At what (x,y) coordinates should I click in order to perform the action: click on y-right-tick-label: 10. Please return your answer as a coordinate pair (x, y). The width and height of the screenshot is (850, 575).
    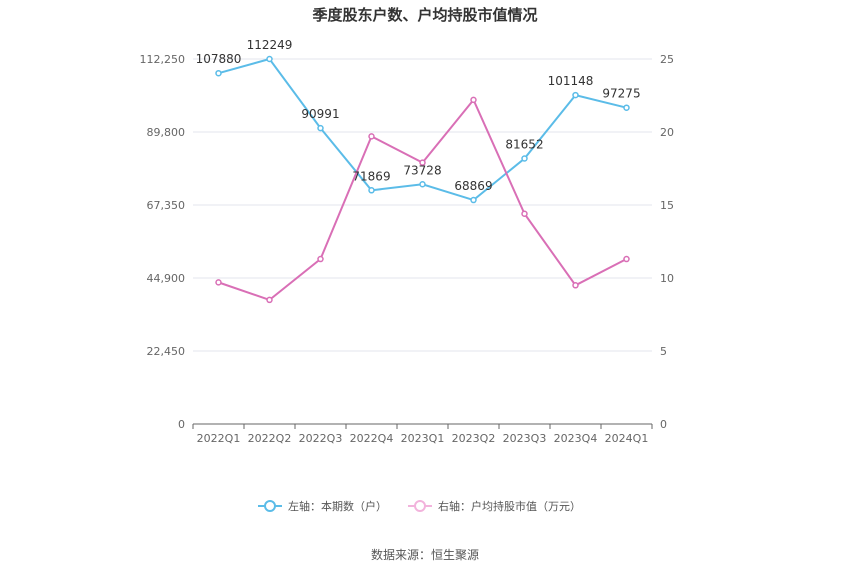
    Looking at the image, I should click on (667, 278).